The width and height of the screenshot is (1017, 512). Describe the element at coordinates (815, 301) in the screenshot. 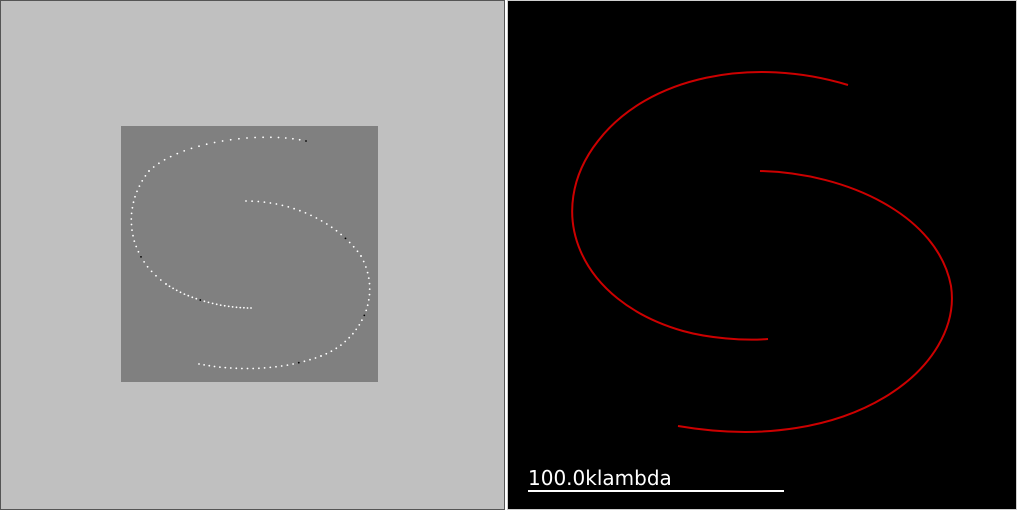

I see `uv-track-lower` at that location.